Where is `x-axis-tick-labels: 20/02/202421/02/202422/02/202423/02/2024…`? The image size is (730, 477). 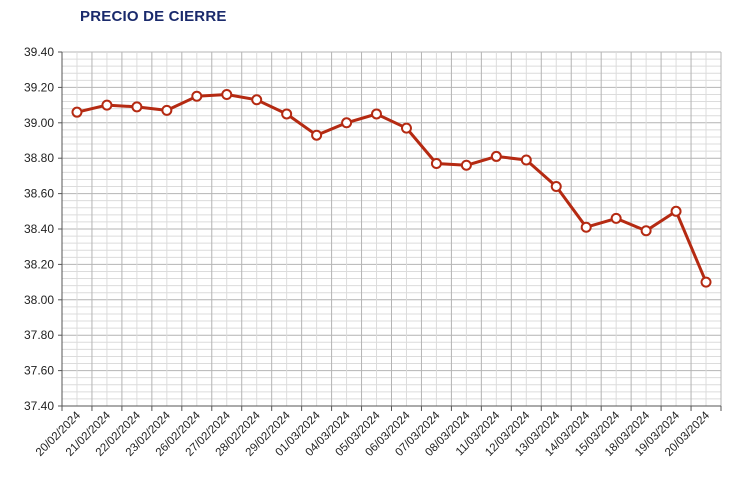 x-axis-tick-labels: 20/02/202421/02/202422/02/202423/02/2024… is located at coordinates (373, 434).